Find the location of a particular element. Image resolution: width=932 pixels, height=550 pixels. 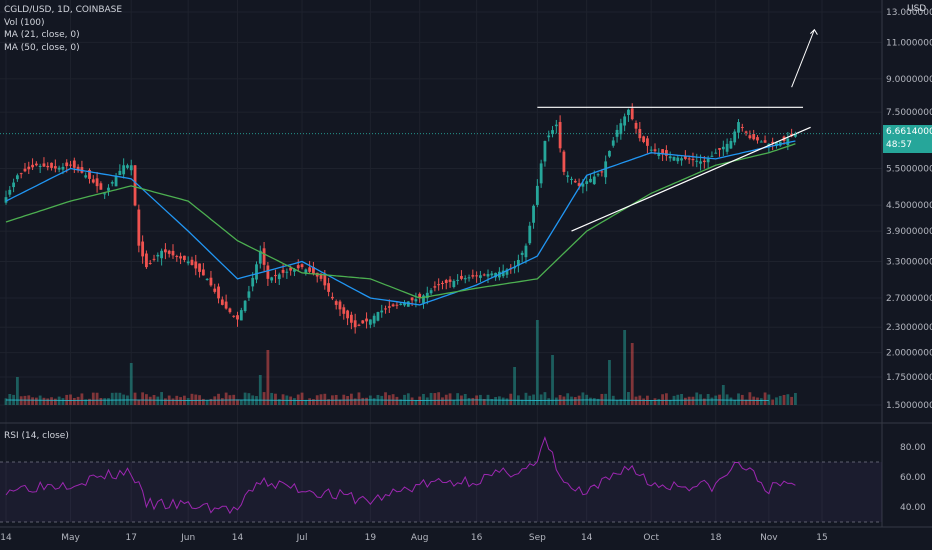

indicator-volume: Vol (100) is located at coordinates (24, 22).